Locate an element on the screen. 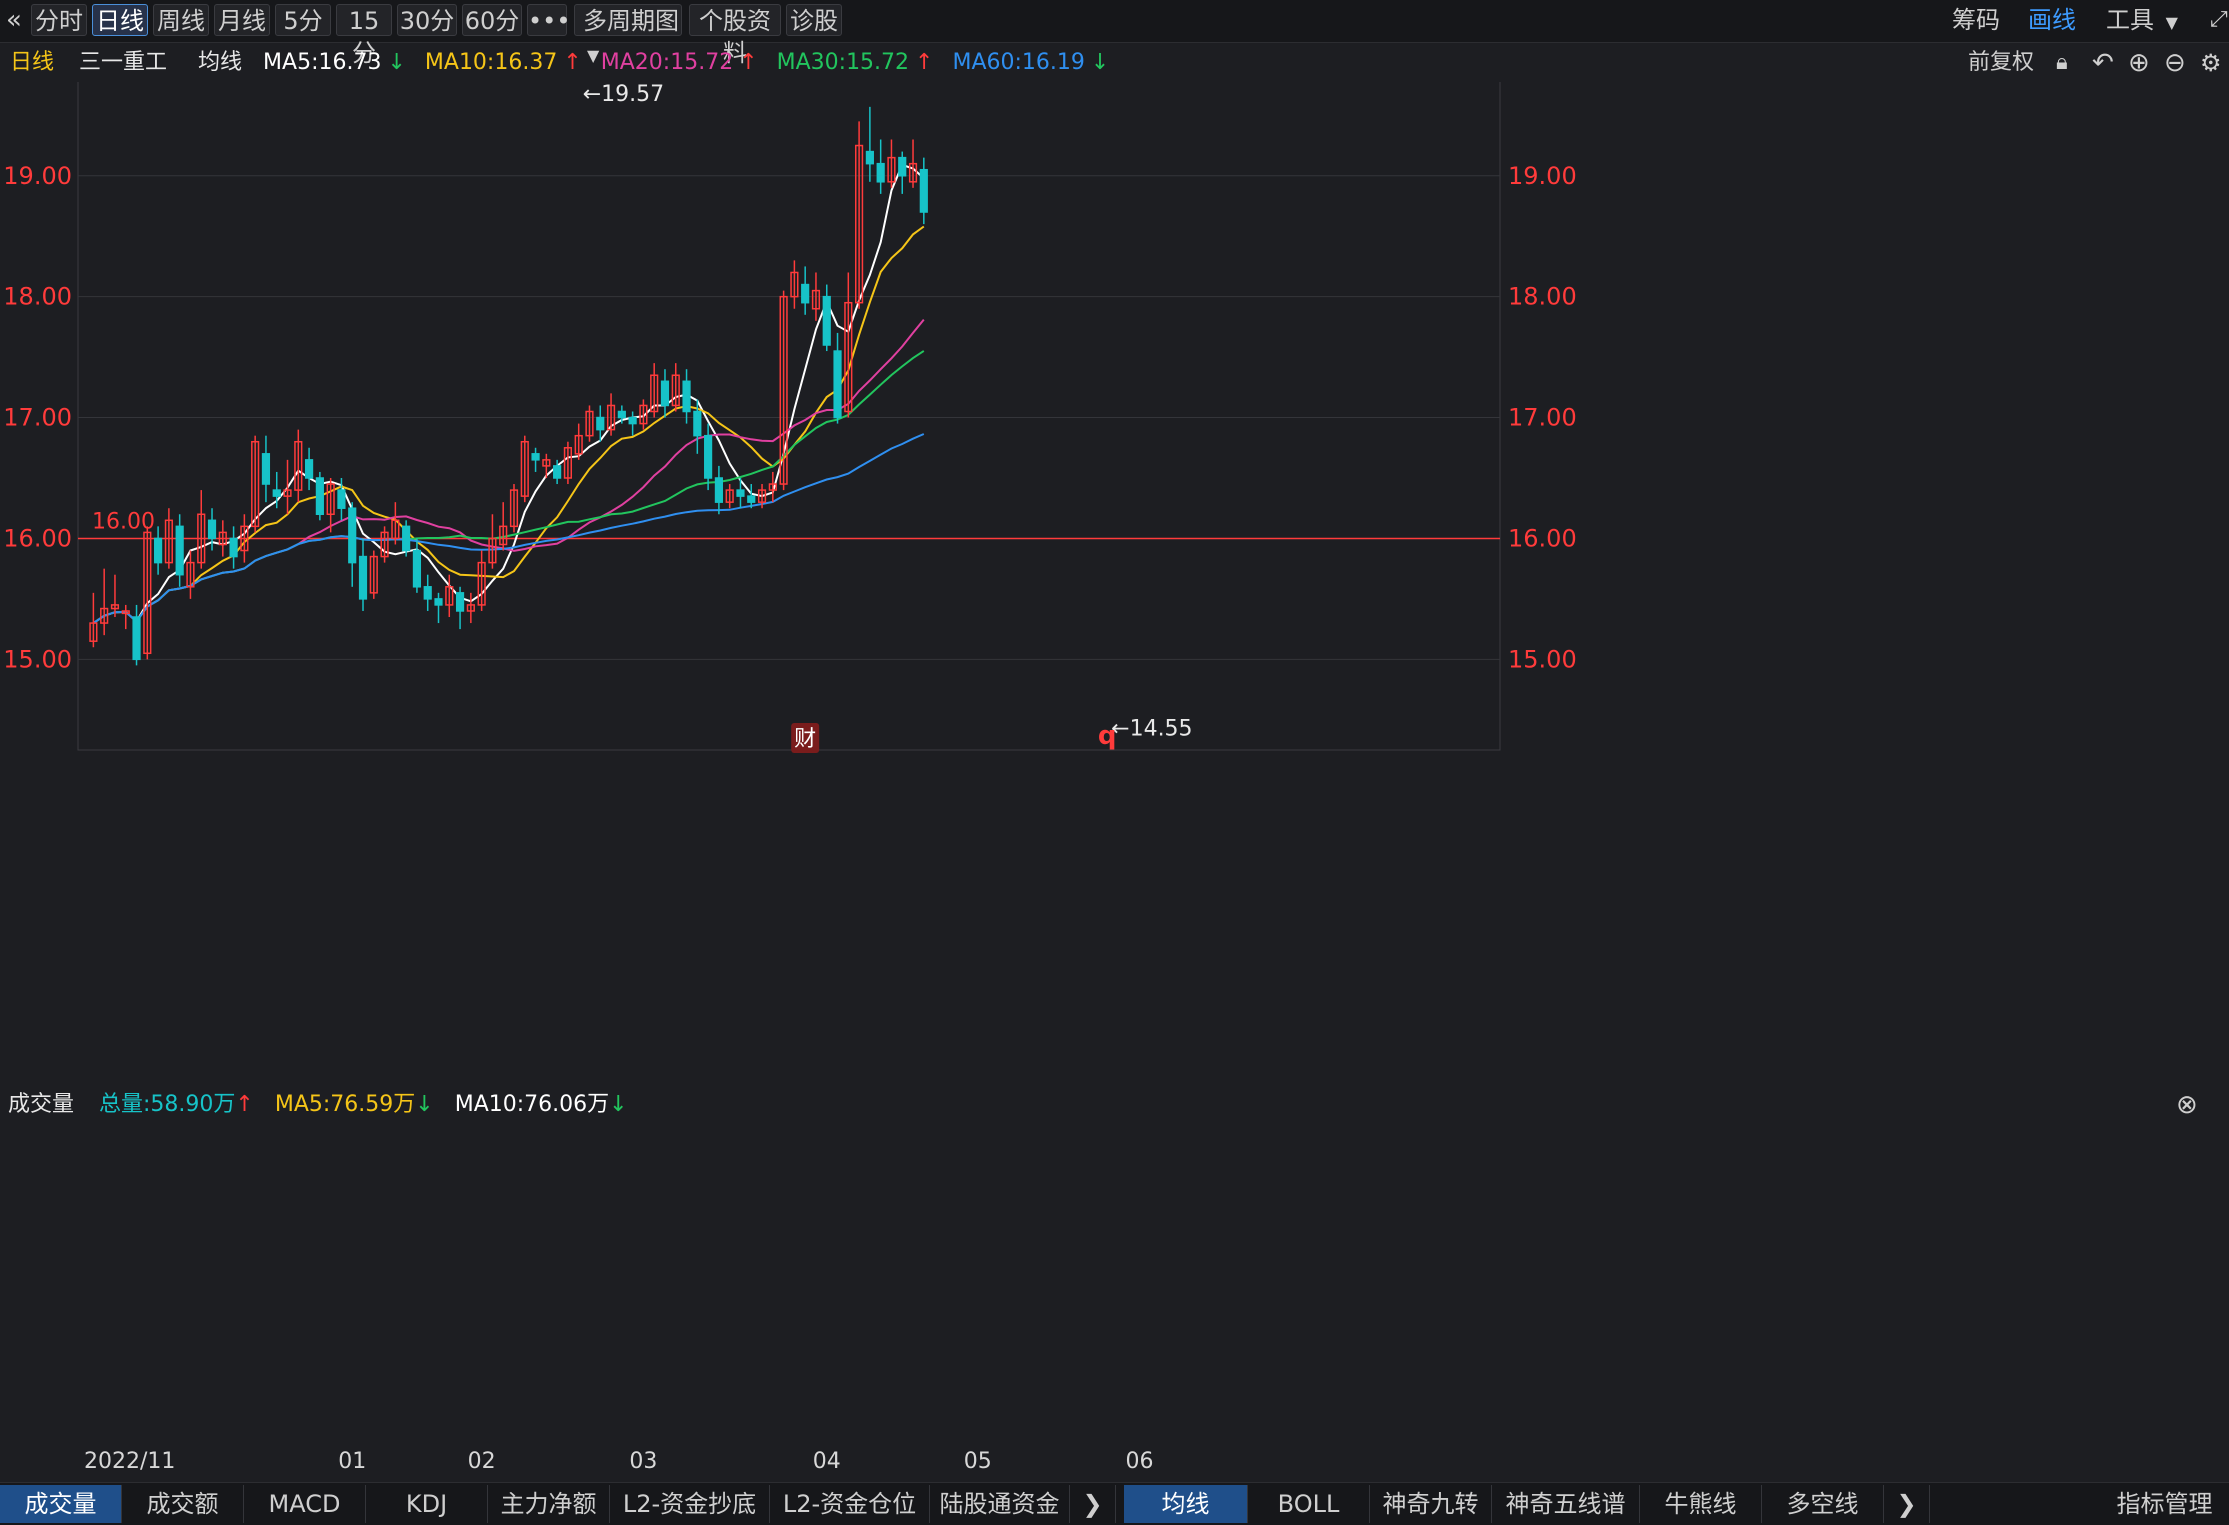 This screenshot has width=2229, height=1525. tab-volume: 成交量 is located at coordinates (61, 1504).